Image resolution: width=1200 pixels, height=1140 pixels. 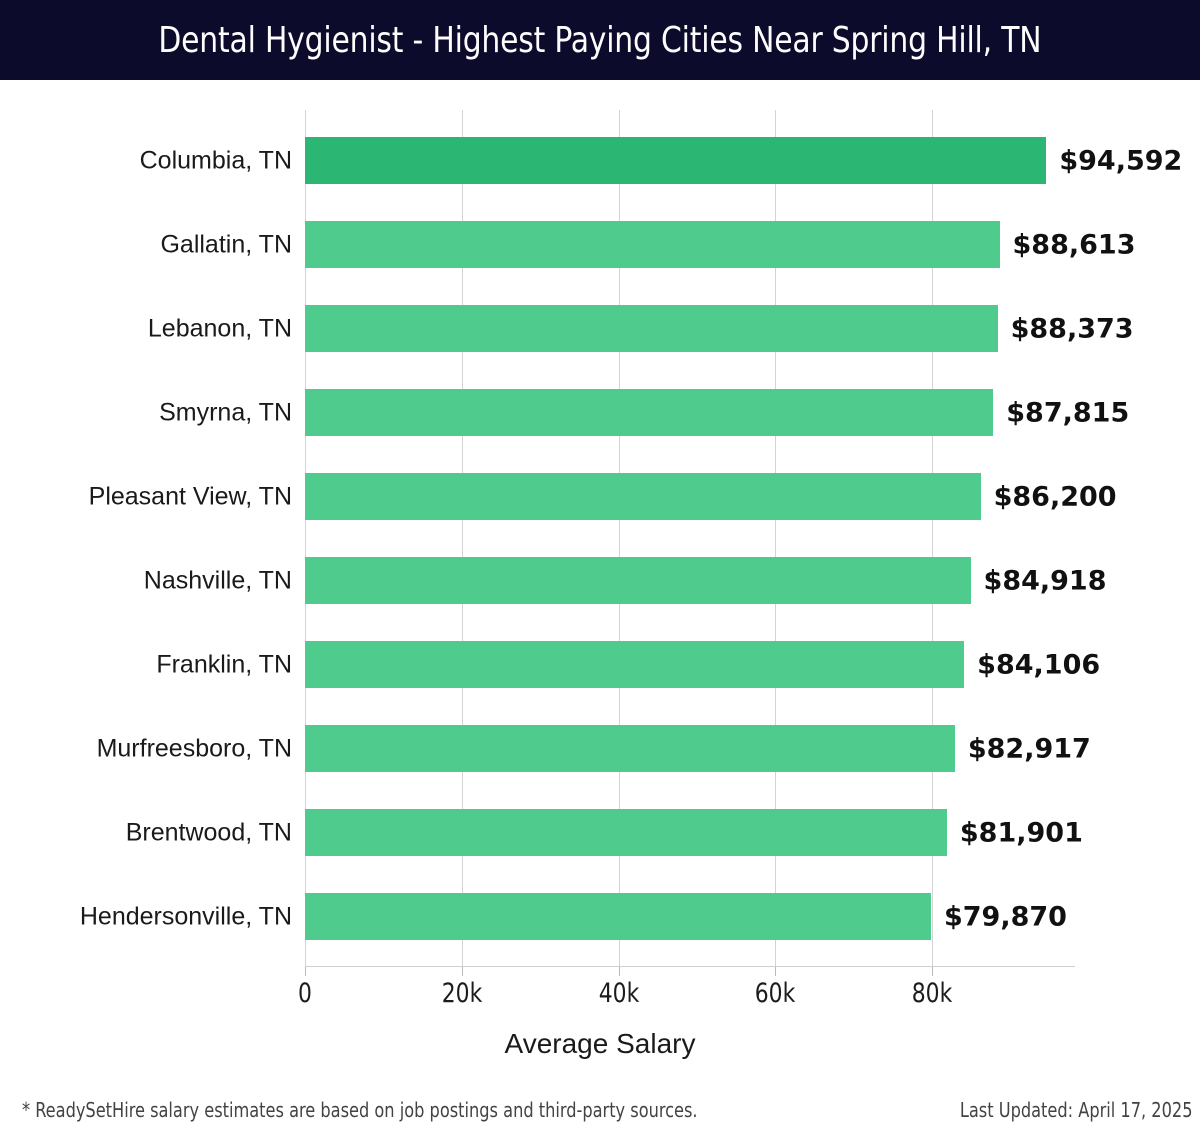 What do you see at coordinates (461, 993) in the screenshot?
I see `x-axis-tick-label: 20k` at bounding box center [461, 993].